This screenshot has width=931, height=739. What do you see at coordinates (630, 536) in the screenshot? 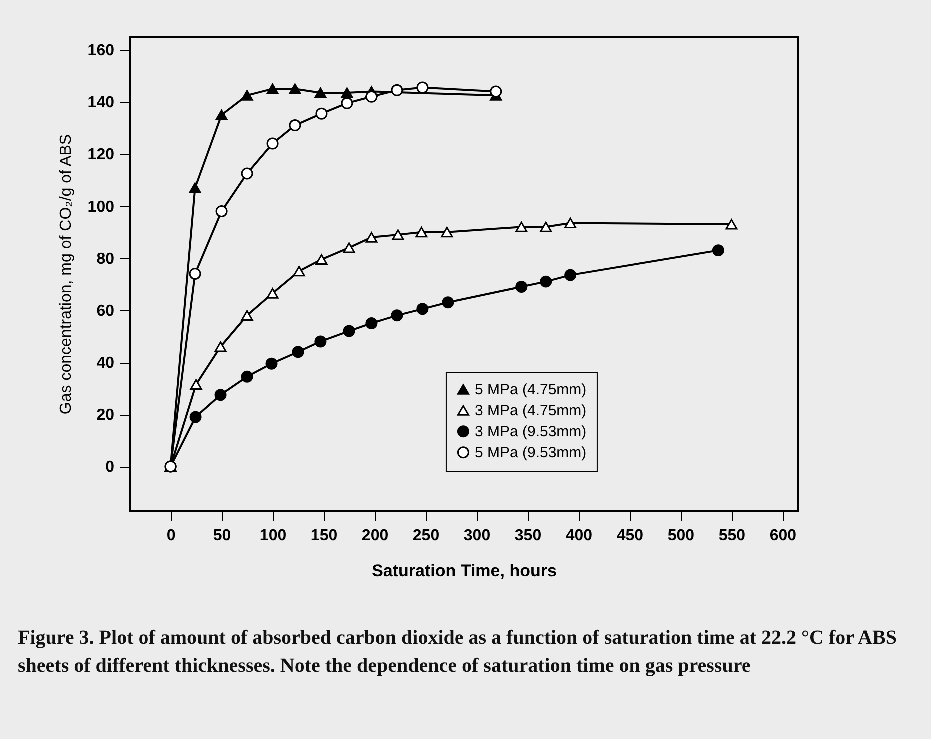
I see `x-tick-label: 450` at bounding box center [630, 536].